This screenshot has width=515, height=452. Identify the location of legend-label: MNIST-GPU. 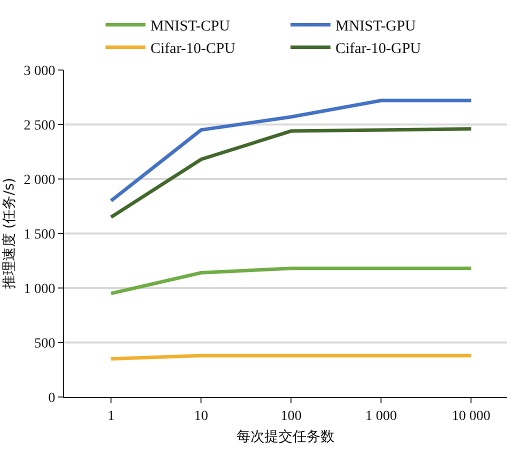
(376, 26).